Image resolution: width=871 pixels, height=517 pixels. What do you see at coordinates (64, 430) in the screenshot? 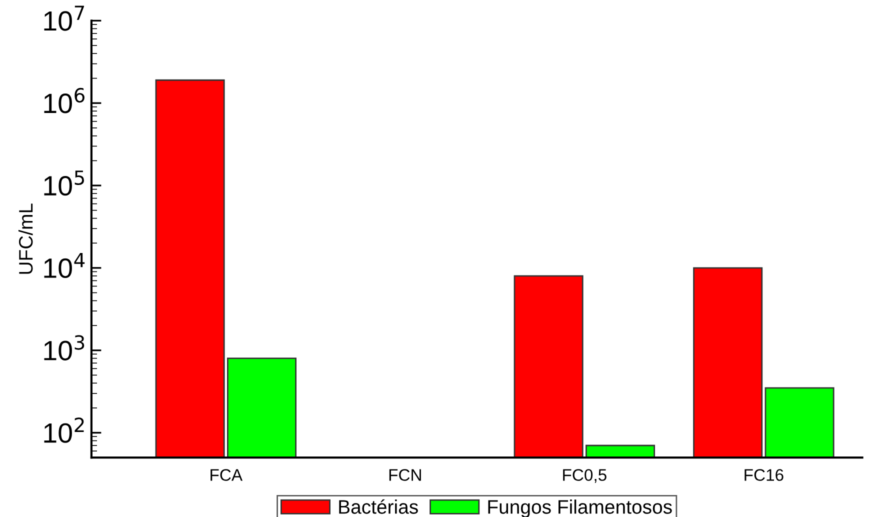
I see `y-tick-label: 10$^{2}$` at bounding box center [64, 430].